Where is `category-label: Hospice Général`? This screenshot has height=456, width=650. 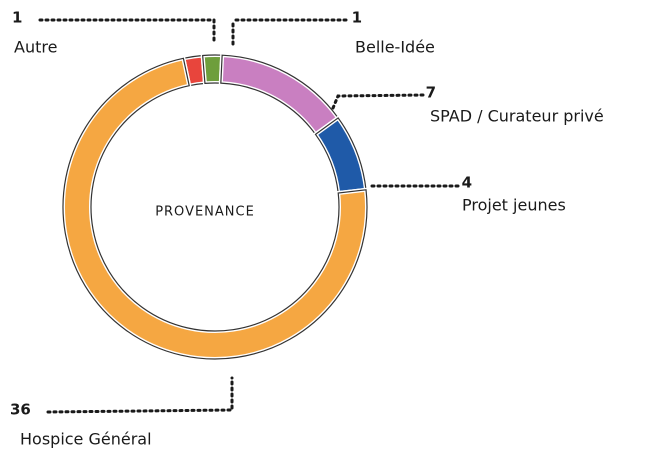
category-label: Hospice Général is located at coordinates (86, 439).